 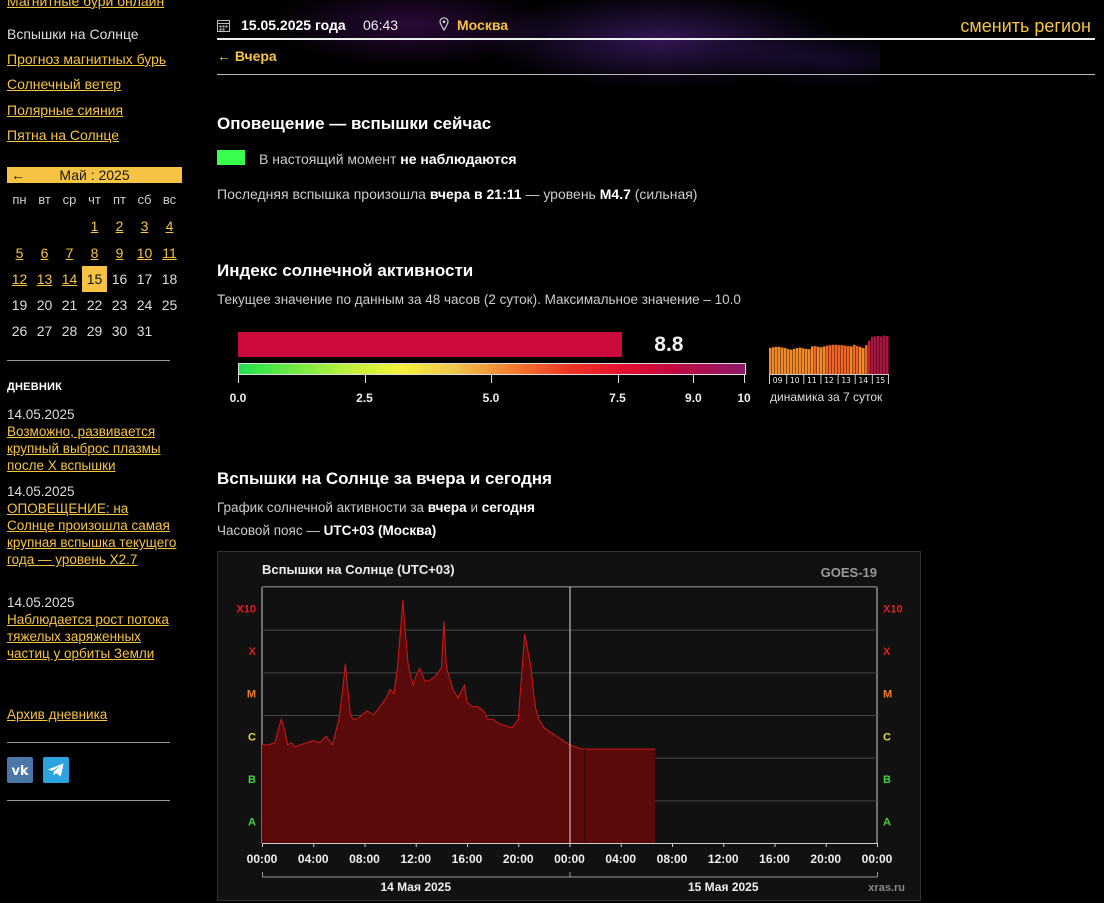 I want to click on yesterday-link: ← Вчера, so click(x=247, y=56).